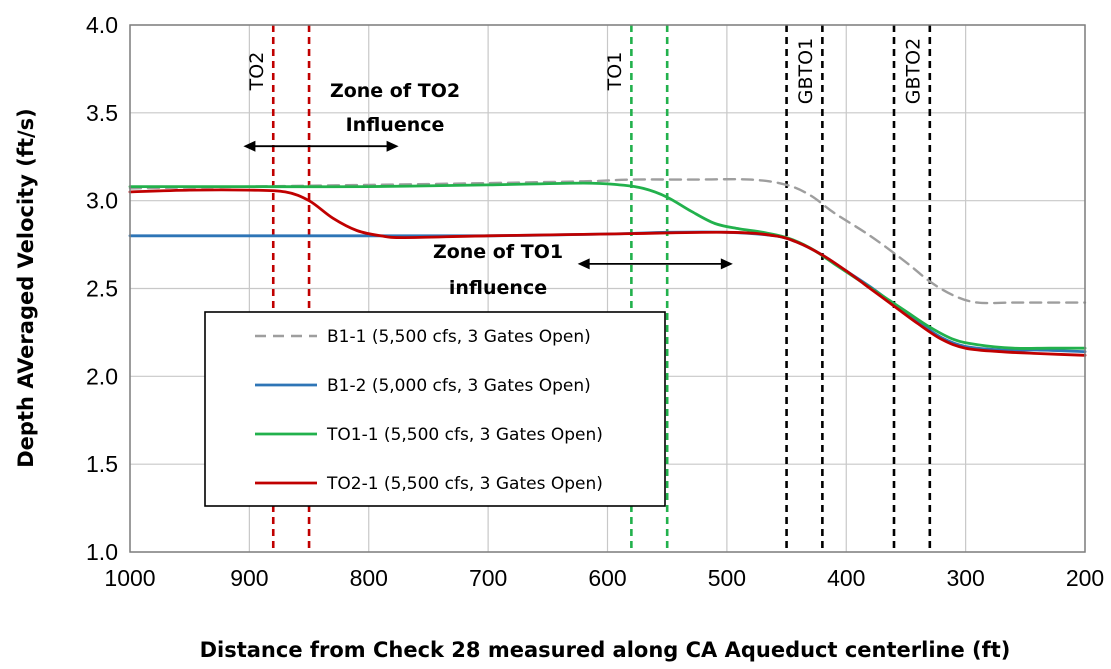  I want to click on x-tick-label: 600, so click(607, 578).